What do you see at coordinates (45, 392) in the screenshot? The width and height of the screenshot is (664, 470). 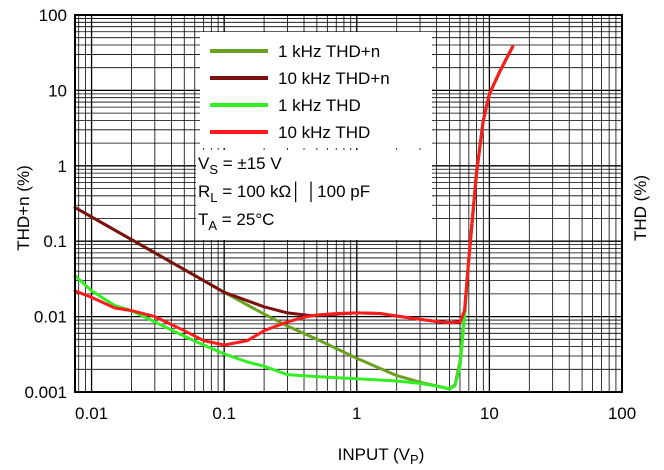 I see `y-tick-label: 0.001` at bounding box center [45, 392].